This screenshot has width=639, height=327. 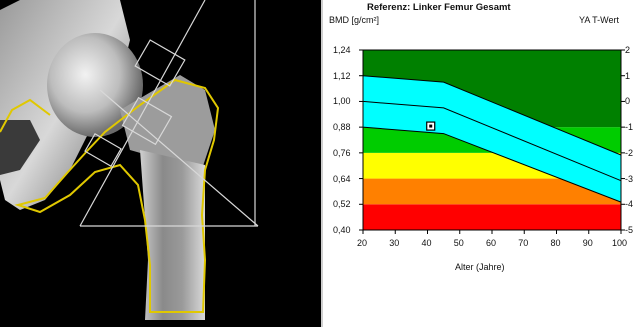 What do you see at coordinates (587, 243) in the screenshot?
I see `x-tick-label: 90` at bounding box center [587, 243].